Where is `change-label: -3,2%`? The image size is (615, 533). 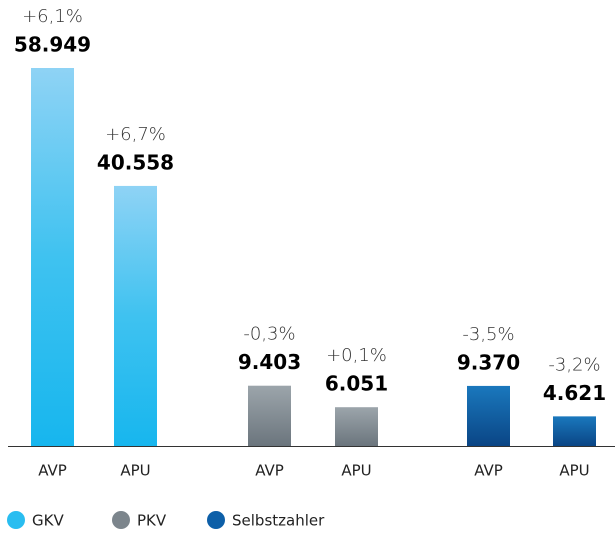
change-label: -3,2% is located at coordinates (574, 364).